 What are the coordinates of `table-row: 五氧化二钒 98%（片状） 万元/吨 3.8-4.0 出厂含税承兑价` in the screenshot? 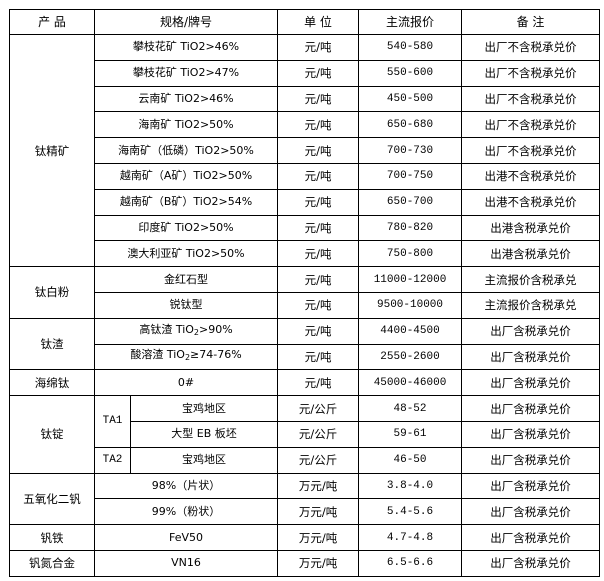 It's located at (305, 499).